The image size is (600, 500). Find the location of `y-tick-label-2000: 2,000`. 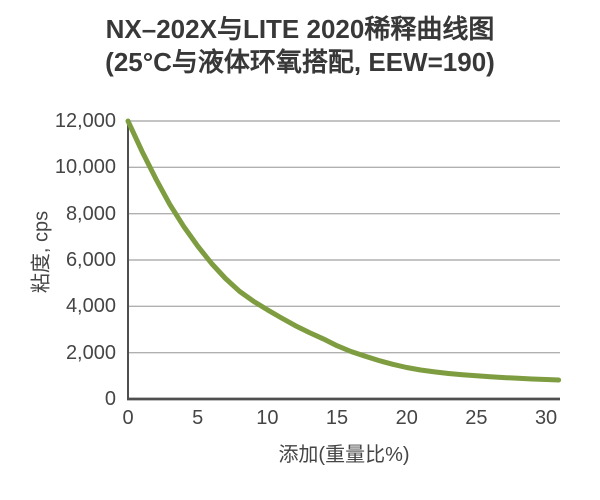

y-tick-label-2000: 2,000 is located at coordinates (90, 352).